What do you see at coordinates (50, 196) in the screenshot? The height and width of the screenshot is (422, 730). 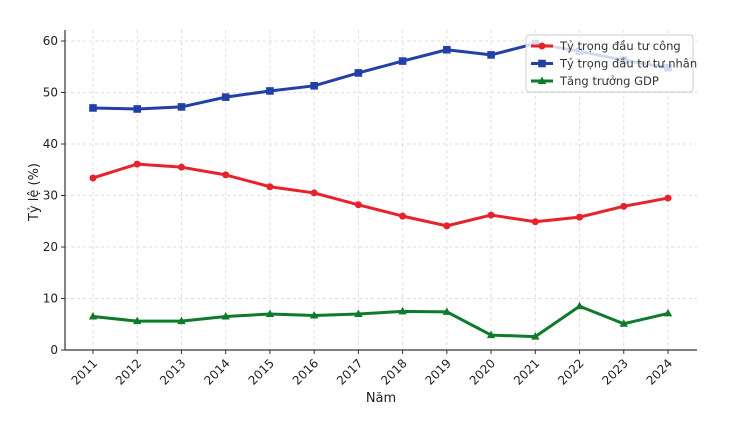 I see `y-tick-label: 30` at bounding box center [50, 196].